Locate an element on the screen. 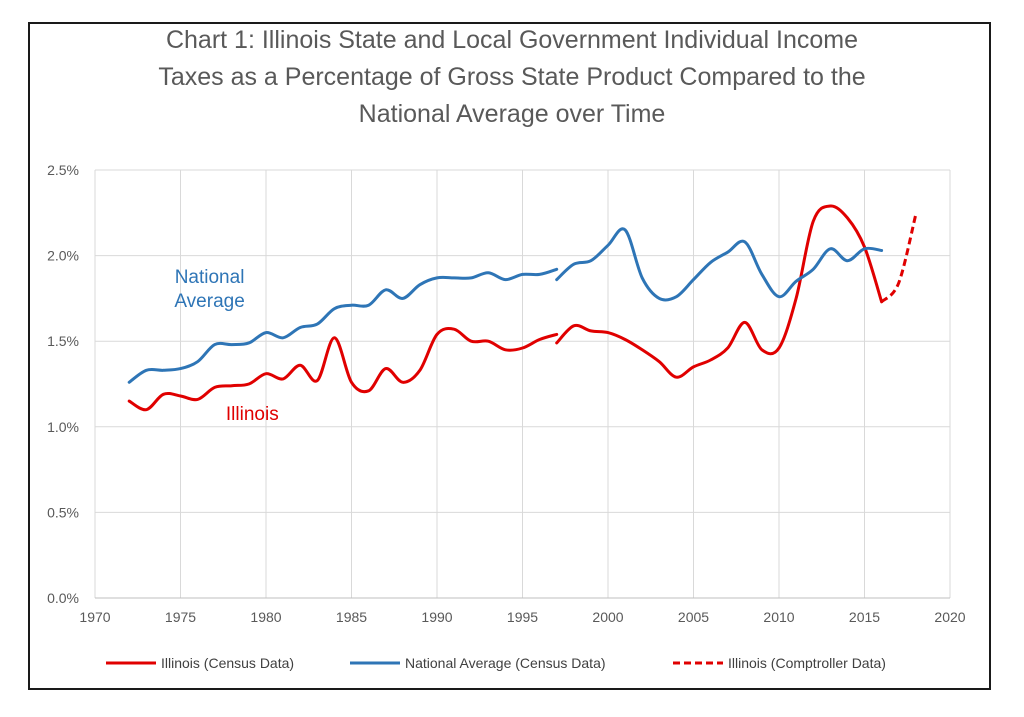  x-tick-label: 1970 is located at coordinates (94, 617).